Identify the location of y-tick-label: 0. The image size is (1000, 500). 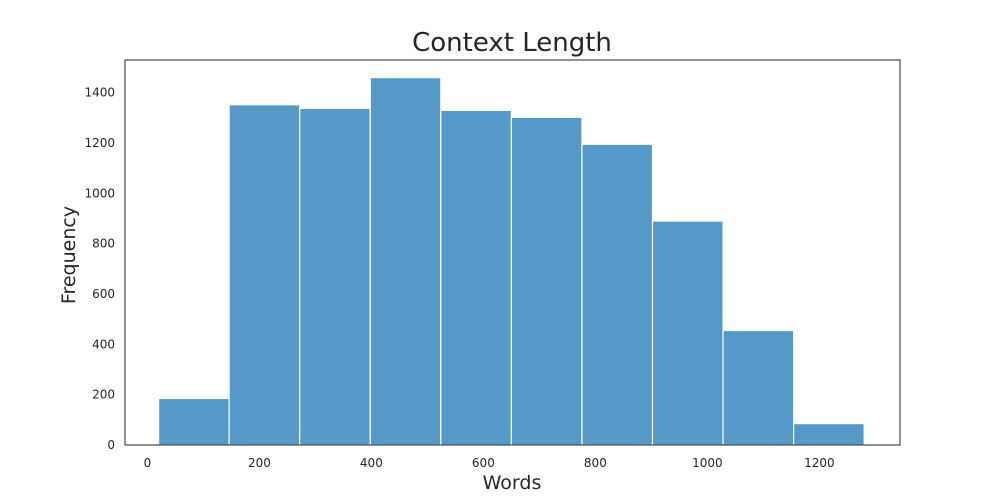
(111, 445).